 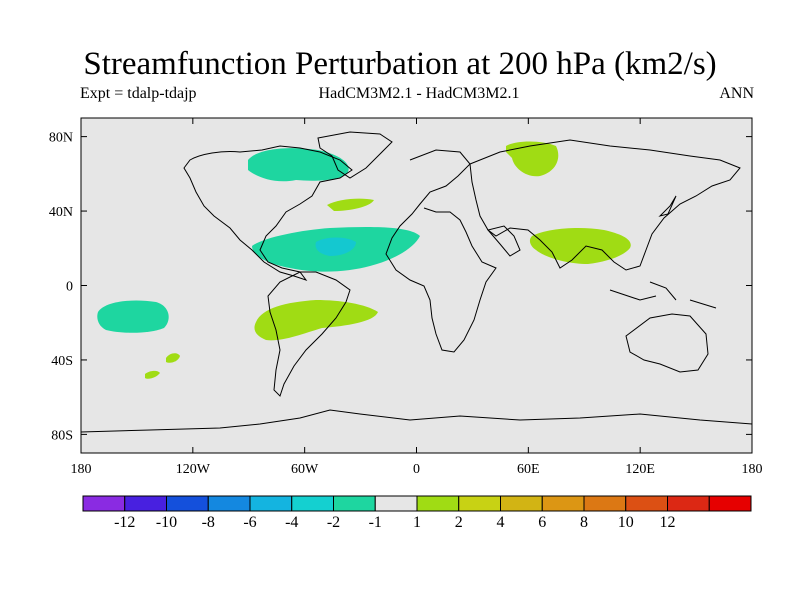 I want to click on colorbar-label: 1, so click(x=417, y=522).